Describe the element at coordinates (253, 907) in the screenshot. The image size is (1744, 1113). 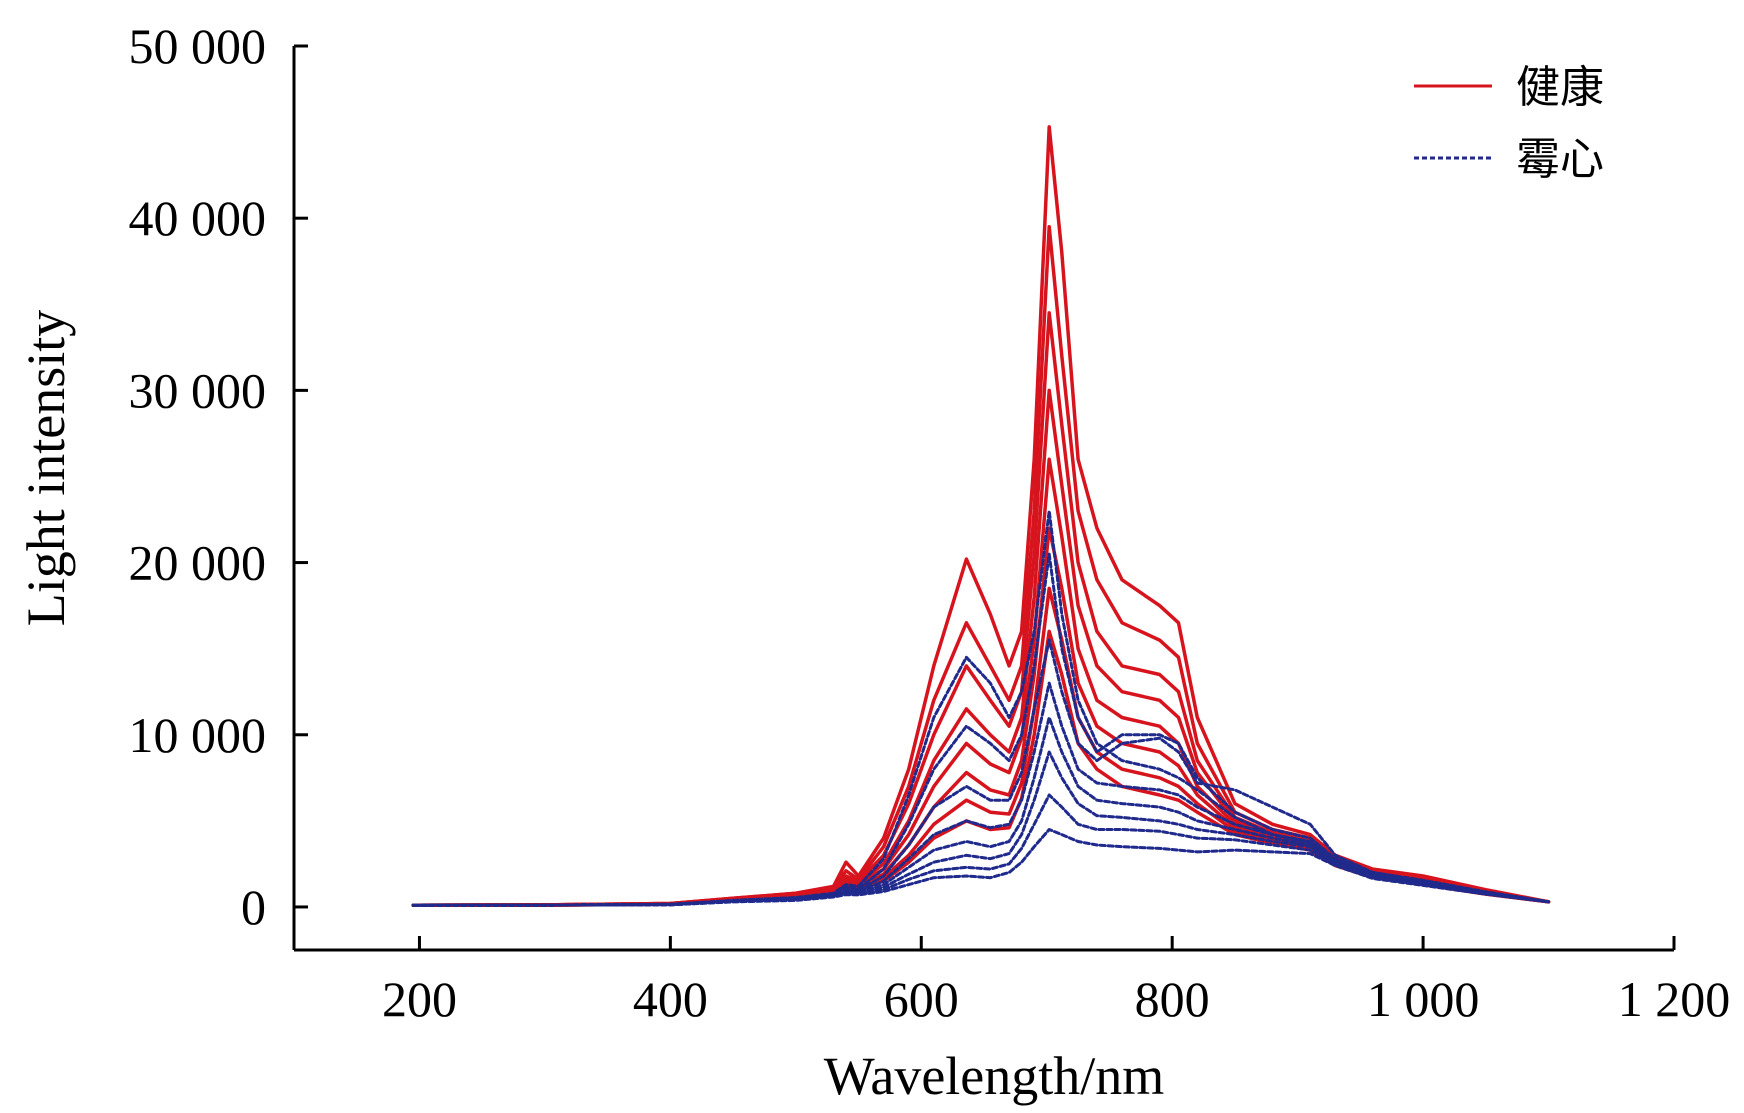
I see `y-tick-label: 0` at that location.